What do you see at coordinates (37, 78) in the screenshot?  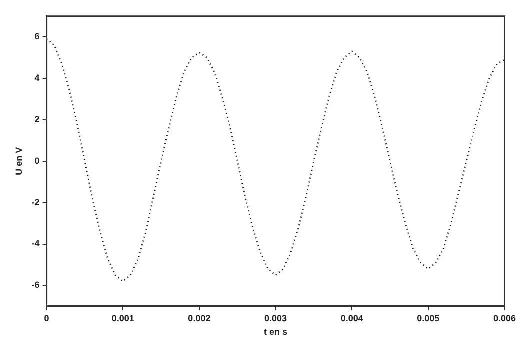 I see `y-tick-label: 4` at bounding box center [37, 78].